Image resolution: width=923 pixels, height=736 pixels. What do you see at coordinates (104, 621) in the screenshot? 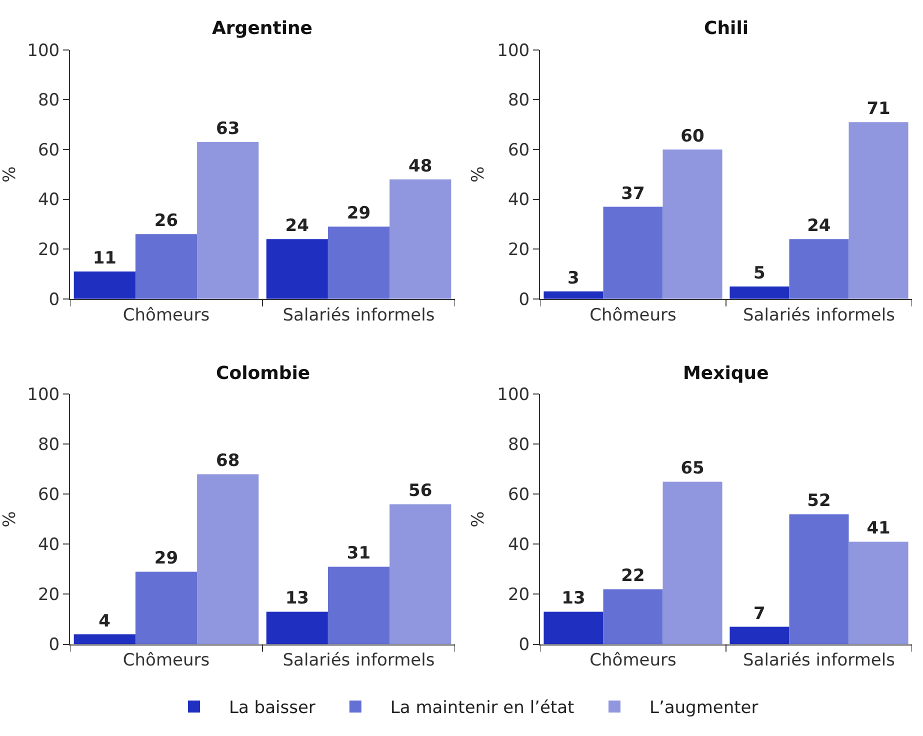
I see `data-label: 4` at bounding box center [104, 621].